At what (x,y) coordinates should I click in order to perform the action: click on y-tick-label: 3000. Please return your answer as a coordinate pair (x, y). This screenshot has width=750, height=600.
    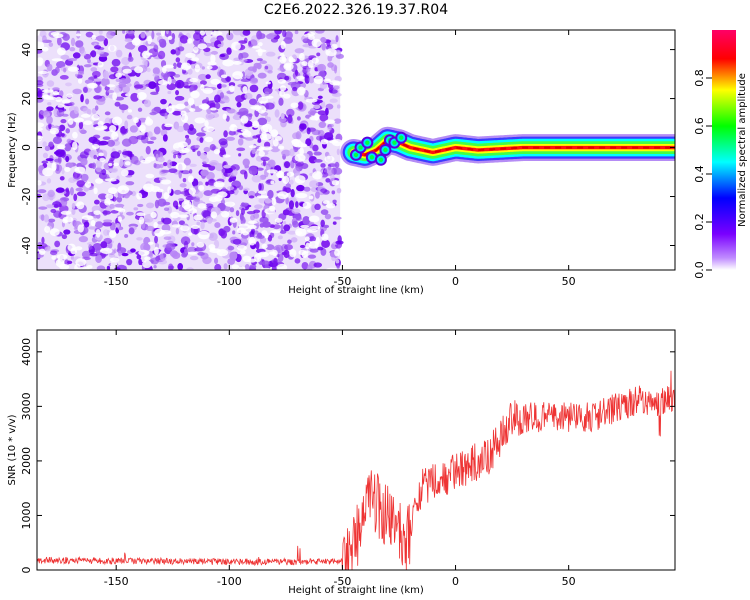
    Looking at the image, I should click on (26, 406).